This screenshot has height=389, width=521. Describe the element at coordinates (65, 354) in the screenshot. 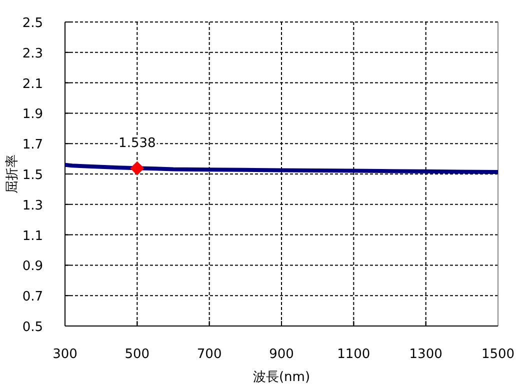

I see `x-tick-label: 300` at that location.